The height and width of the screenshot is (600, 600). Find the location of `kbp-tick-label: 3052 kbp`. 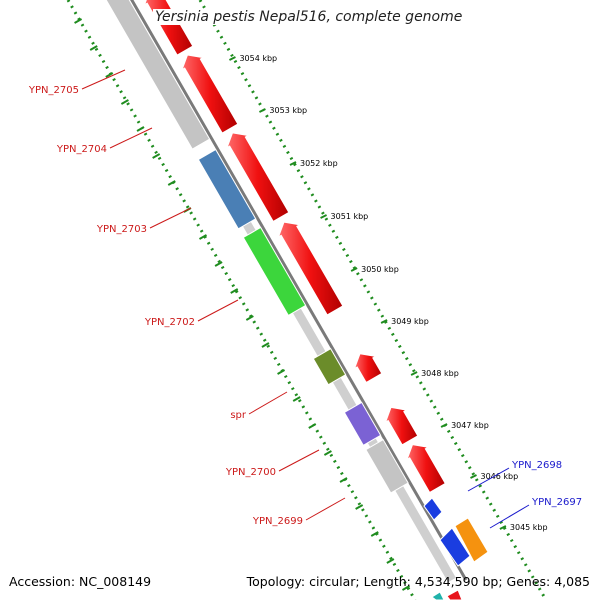

kbp-tick-label: 3052 kbp is located at coordinates (319, 163).